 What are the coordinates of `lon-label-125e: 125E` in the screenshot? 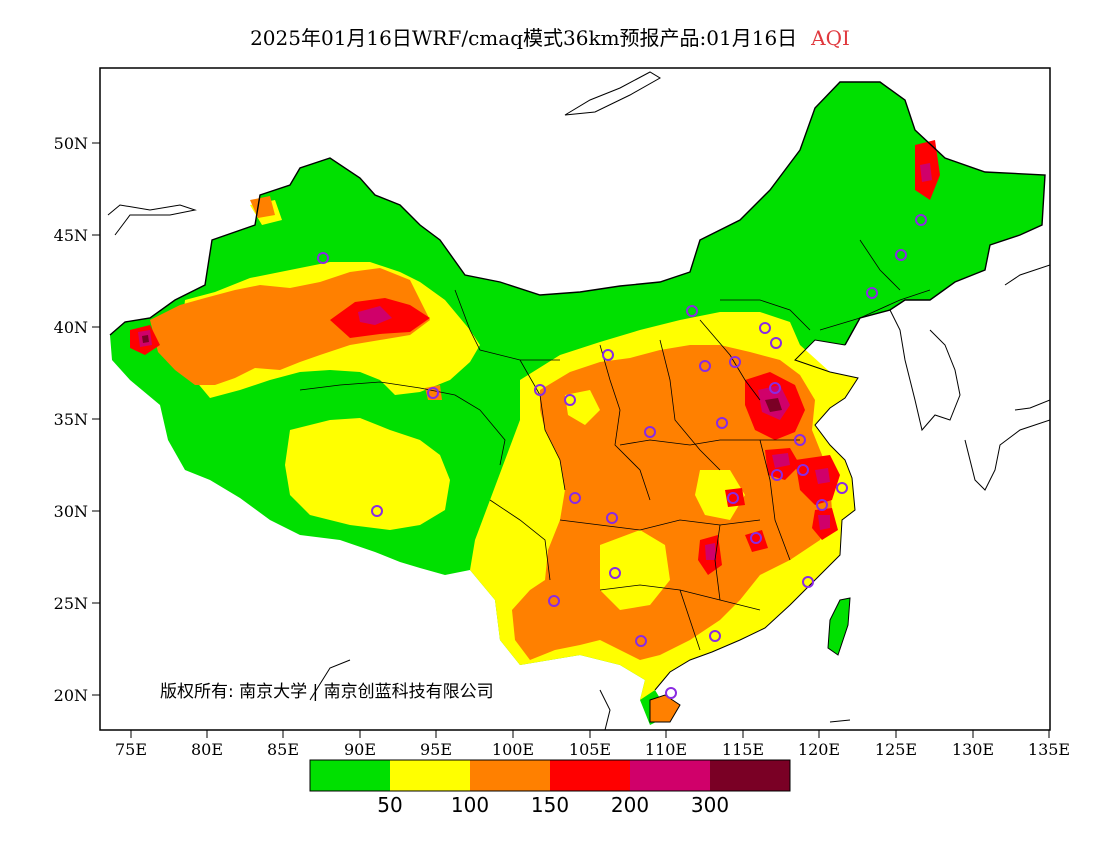 It's located at (896, 749).